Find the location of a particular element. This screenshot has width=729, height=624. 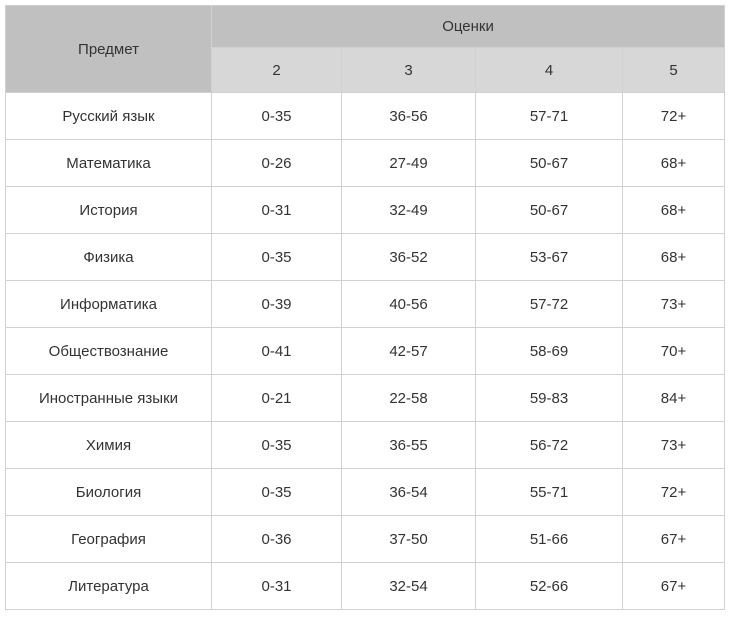

range-cell: 0-21 is located at coordinates (276, 398).